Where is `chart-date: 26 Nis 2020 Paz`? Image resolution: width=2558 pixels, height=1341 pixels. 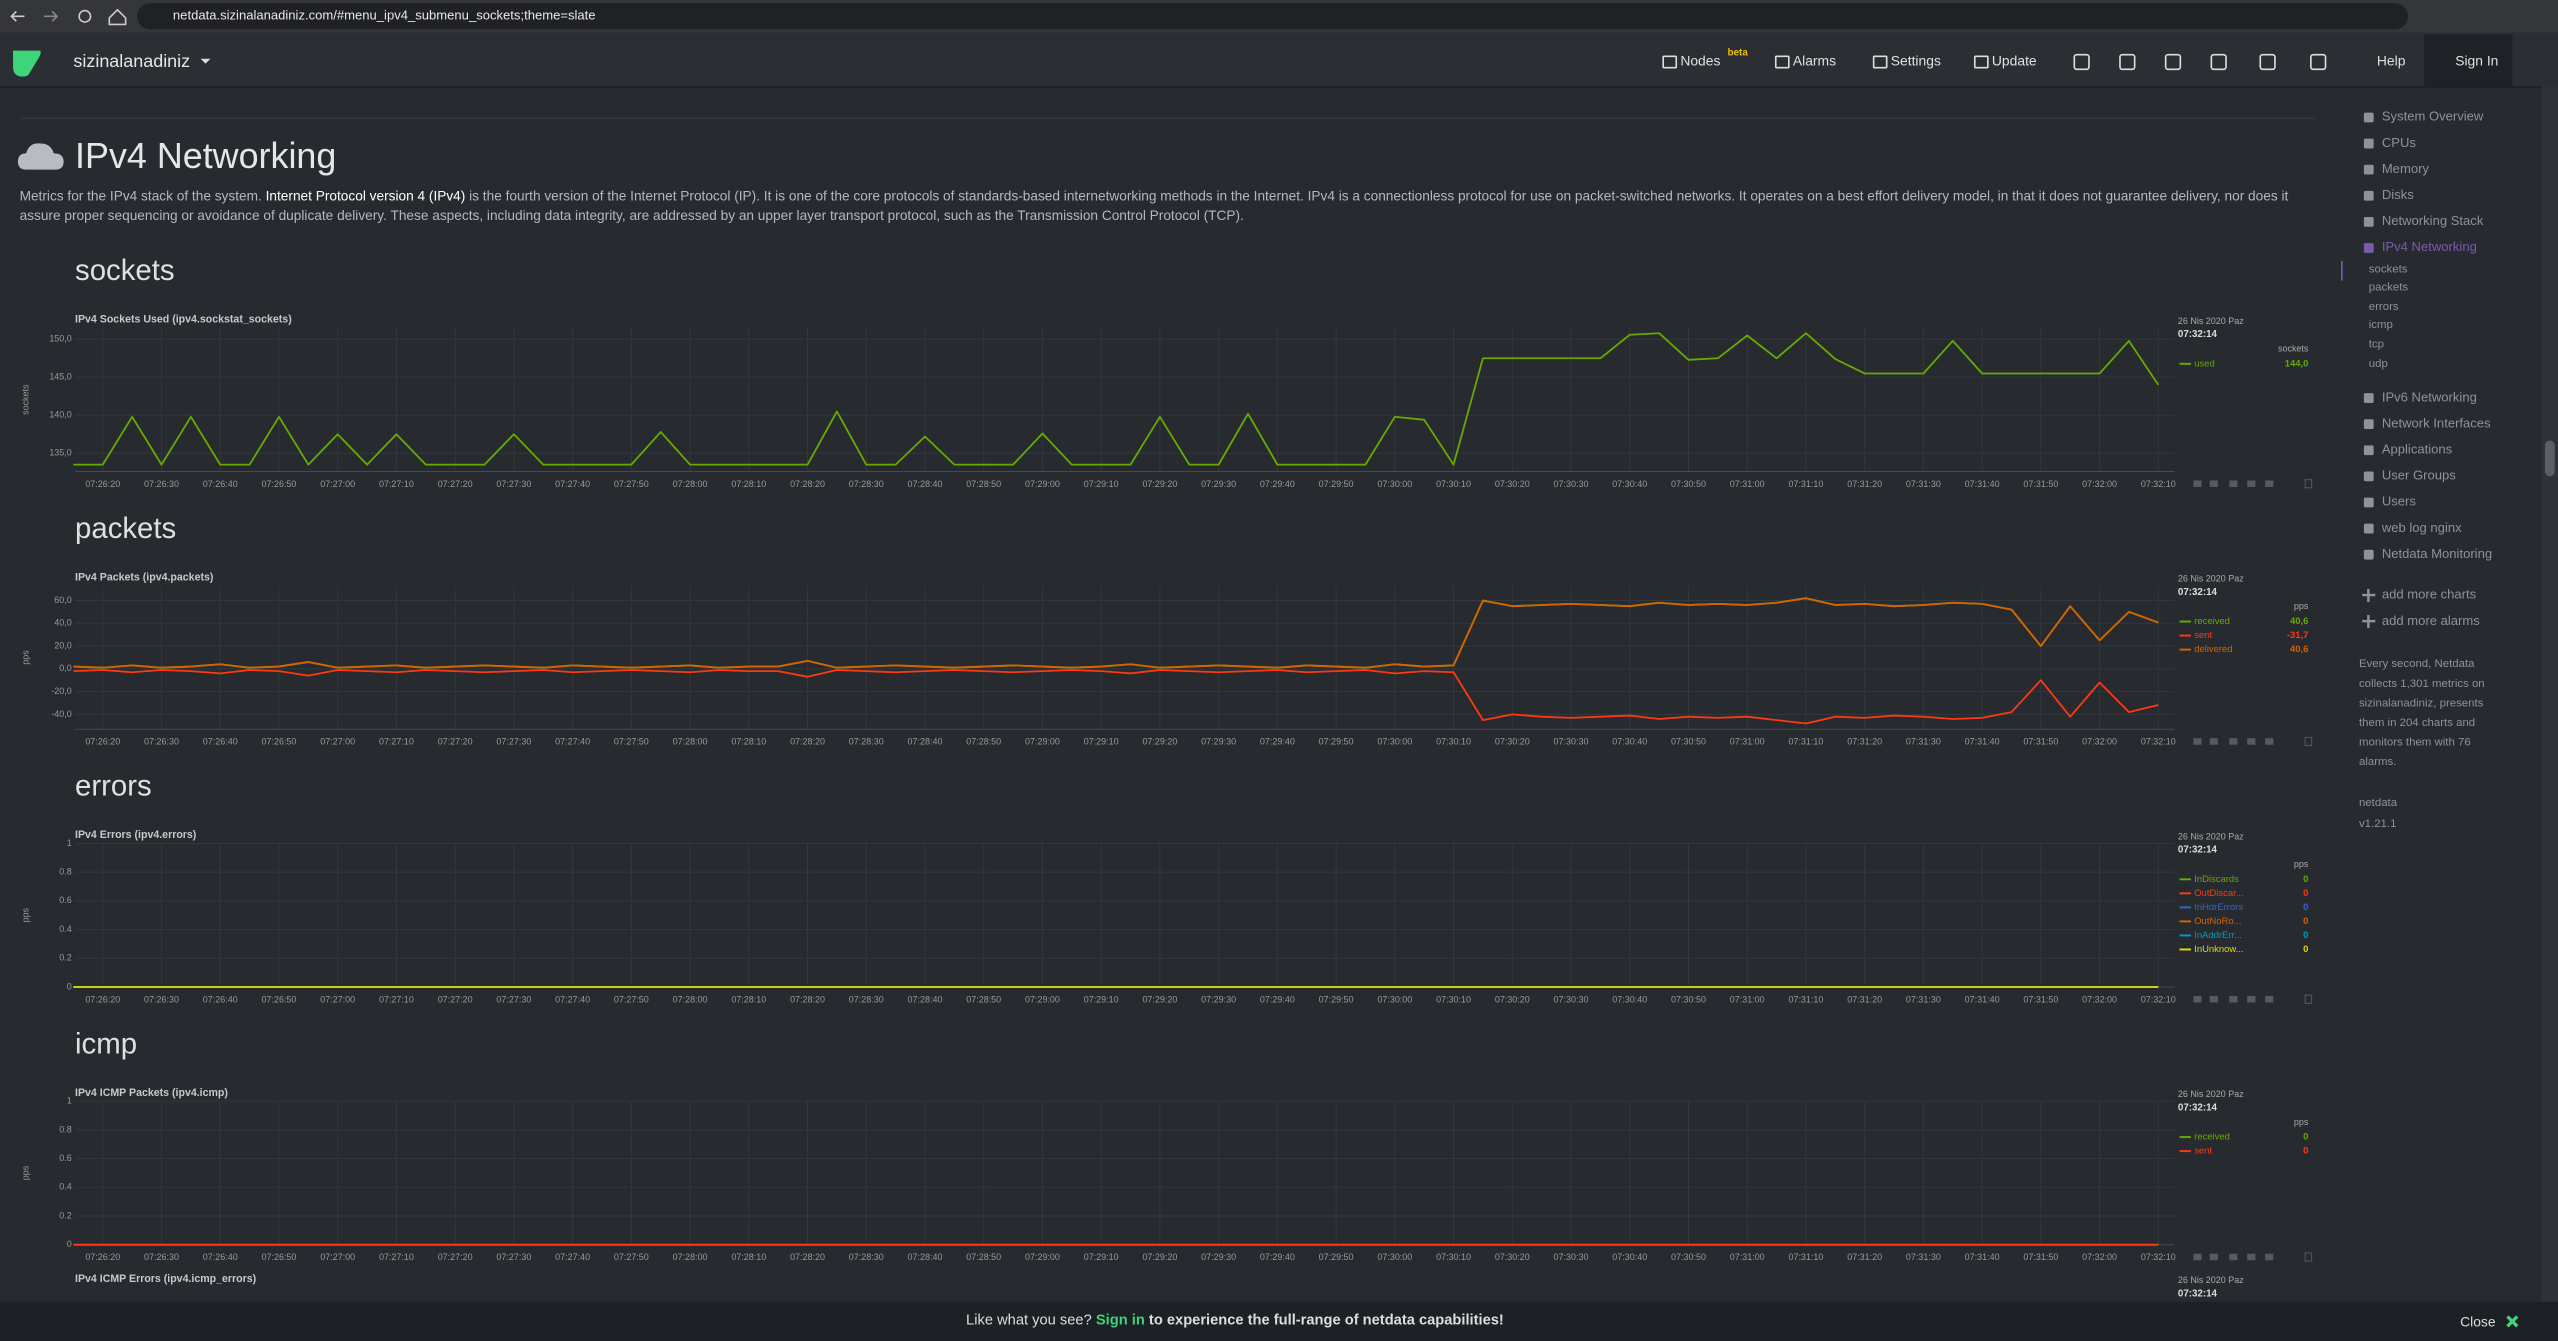
chart-date: 26 Nis 2020 Paz is located at coordinates (2211, 1094).